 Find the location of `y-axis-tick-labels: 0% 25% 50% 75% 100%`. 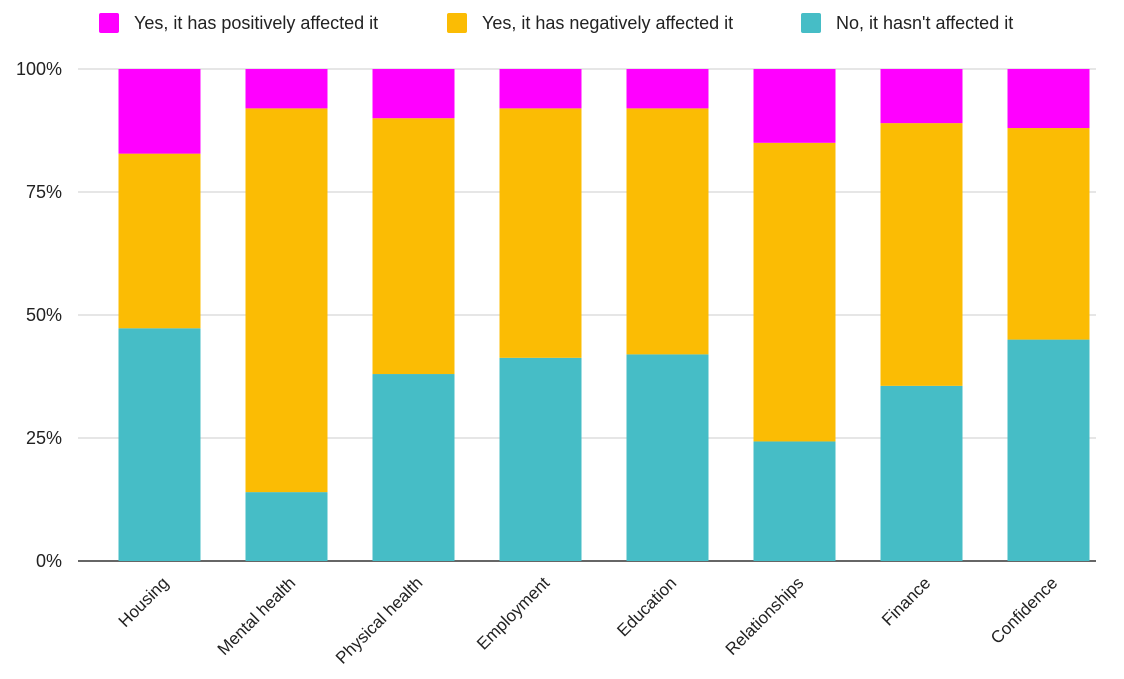

y-axis-tick-labels: 0% 25% 50% 75% 100% is located at coordinates (39, 315).